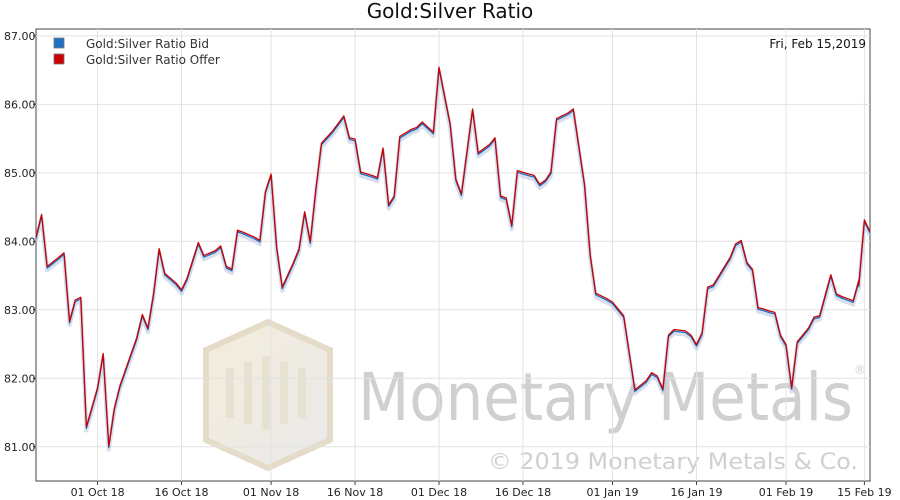 Image resolution: width=900 pixels, height=500 pixels. I want to click on watermark-registered-mark: ®, so click(860, 370).